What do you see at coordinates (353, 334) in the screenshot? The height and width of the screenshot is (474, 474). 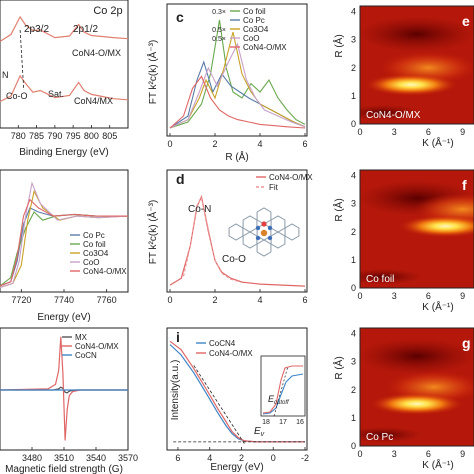 I see `heatmap-g-y-tick-label: 4` at bounding box center [353, 334].